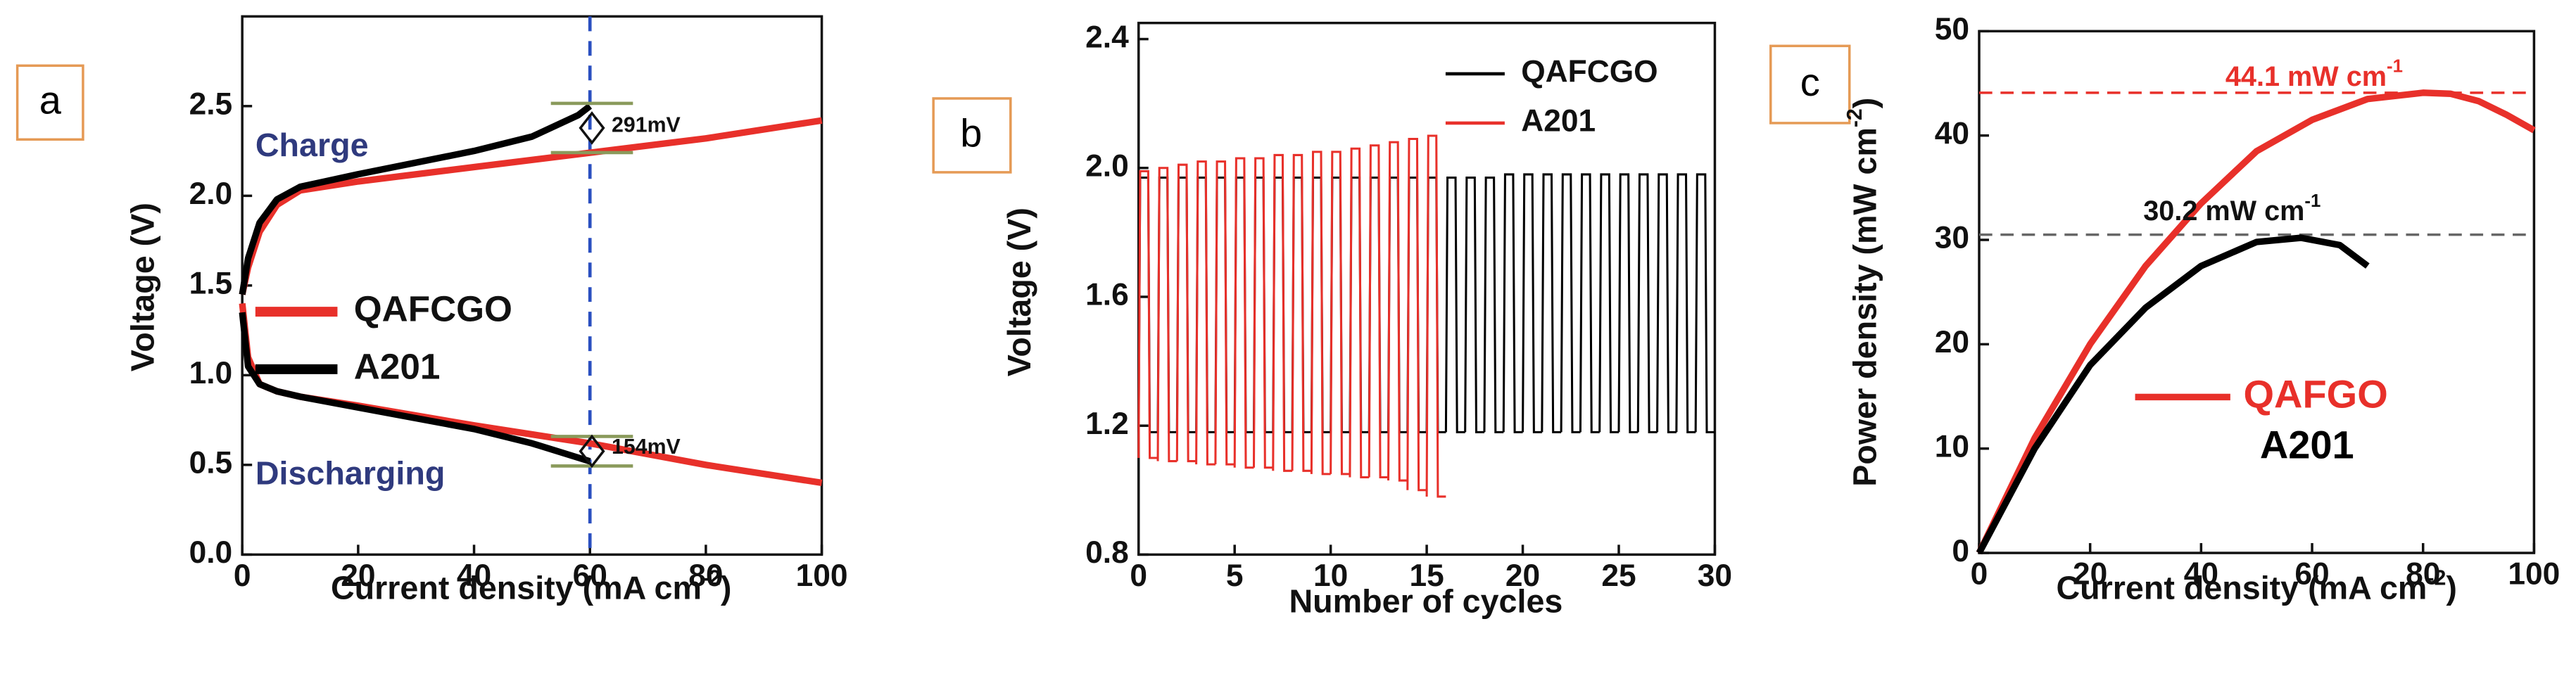 This screenshot has height=676, width=2576. What do you see at coordinates (1426, 576) in the screenshot?
I see `x-tick-label: 15` at bounding box center [1426, 576].